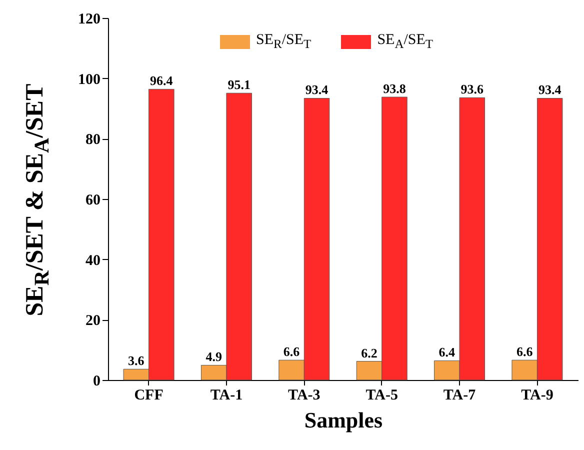  I want to click on y-tick-label: 20, so click(93, 321).